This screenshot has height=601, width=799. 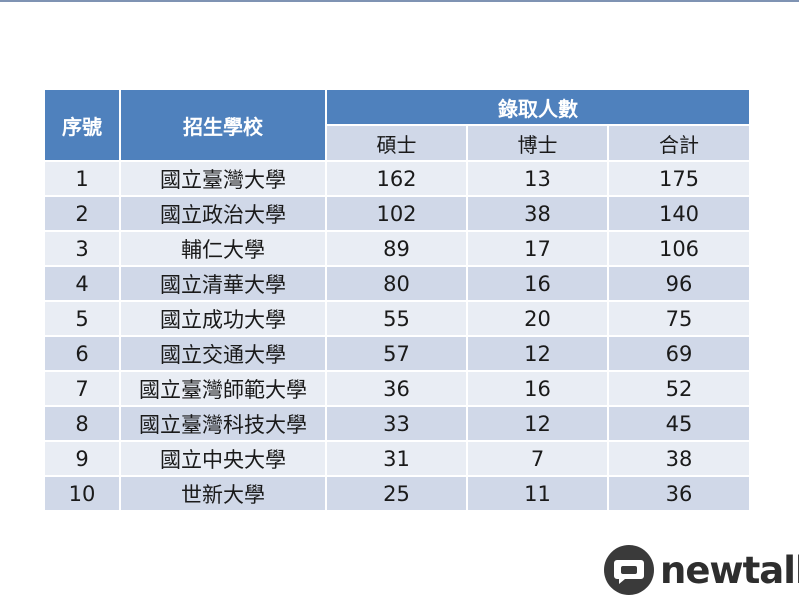 I want to click on school-name: 世新大學, so click(x=223, y=493).